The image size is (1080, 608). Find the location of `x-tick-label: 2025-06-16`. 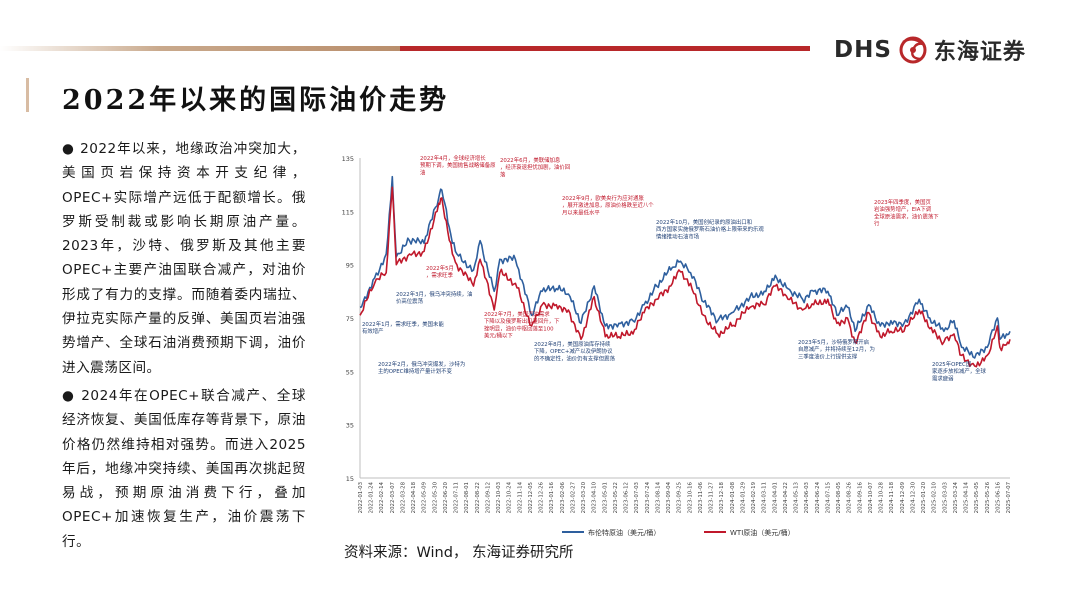

x-tick-label: 2025-06-16 is located at coordinates (998, 497).